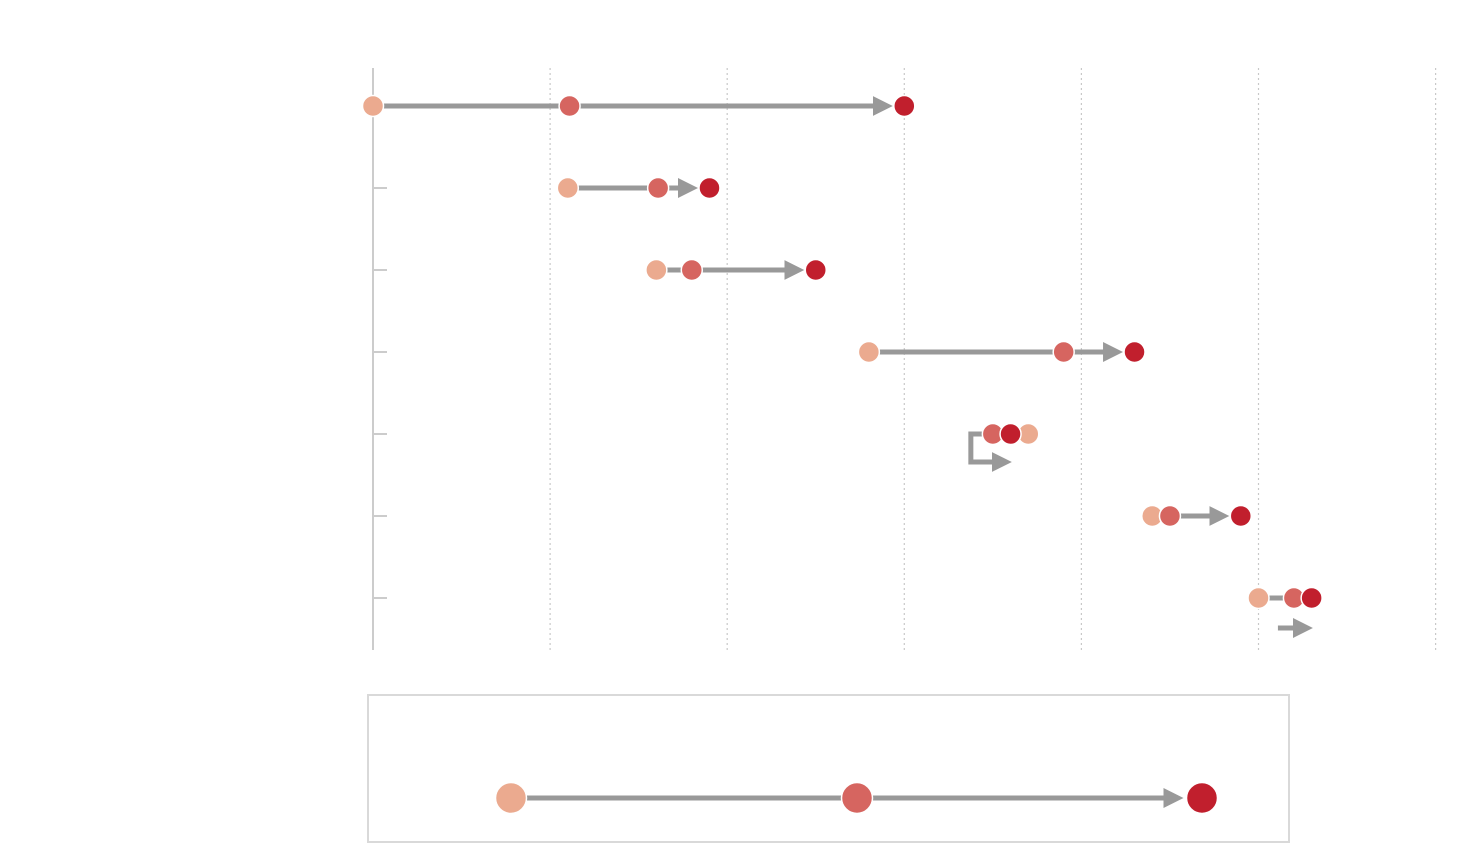 This screenshot has height=848, width=1470. What do you see at coordinates (990, 451) in the screenshot?
I see `row-4-hook-arrow` at bounding box center [990, 451].